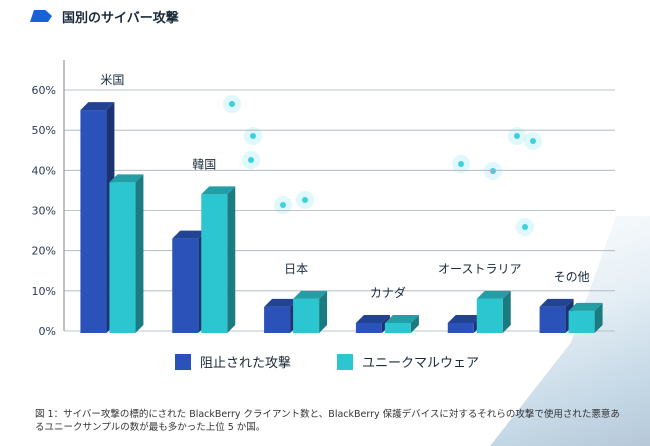 This screenshot has width=650, height=446. What do you see at coordinates (44, 170) in the screenshot?
I see `y-tick-label-4: 40%` at bounding box center [44, 170].